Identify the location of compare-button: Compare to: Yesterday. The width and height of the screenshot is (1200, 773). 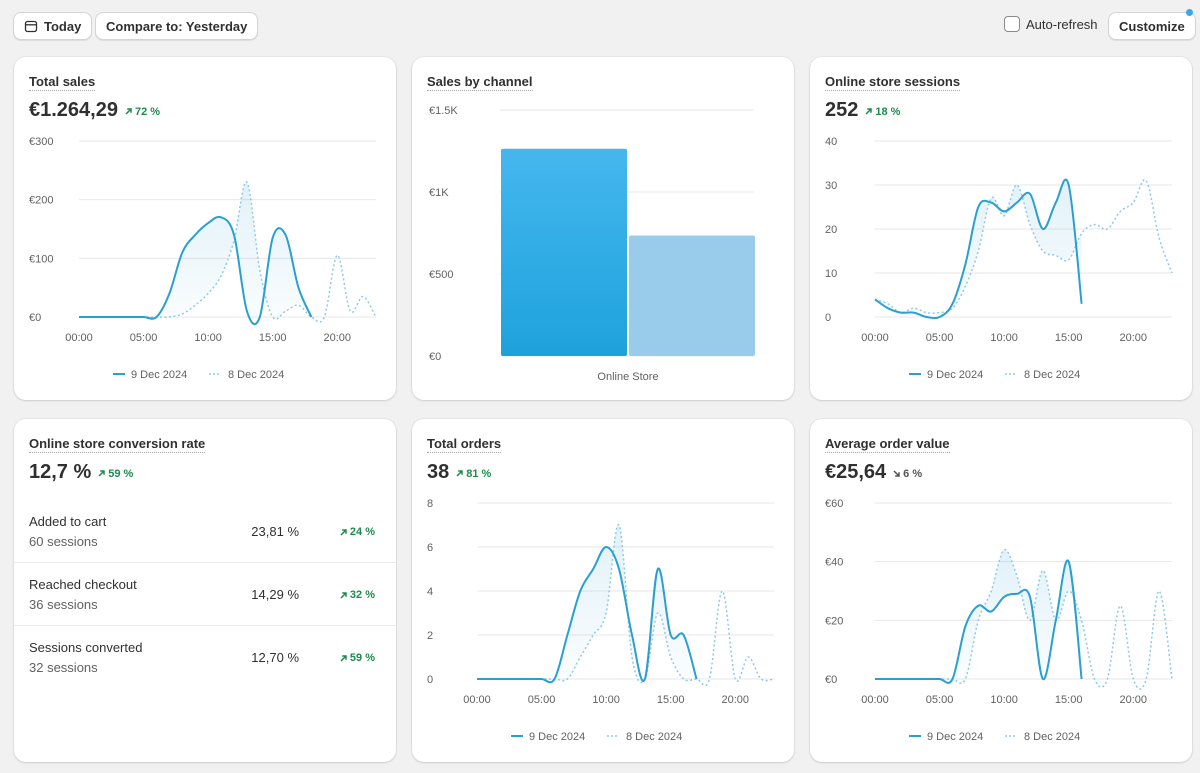
(177, 26).